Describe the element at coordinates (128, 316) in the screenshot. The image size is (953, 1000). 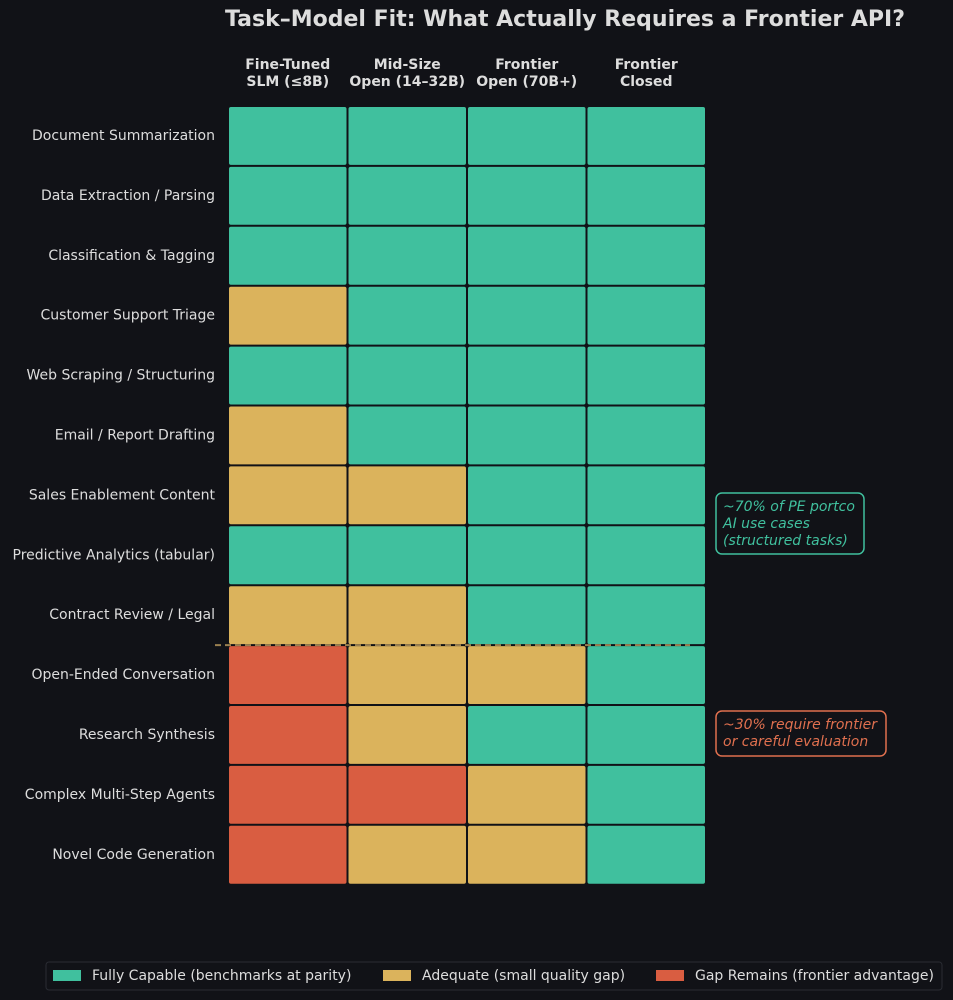
I see `row-label: Customer Support Triage` at that location.